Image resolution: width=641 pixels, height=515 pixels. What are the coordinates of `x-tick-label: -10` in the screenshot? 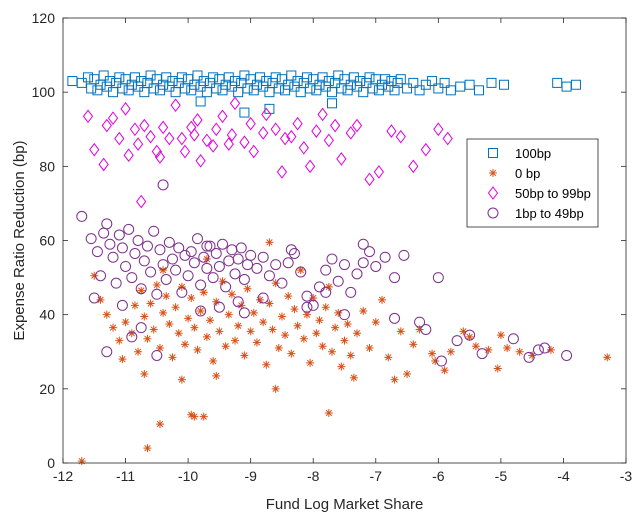 It's located at (188, 476).